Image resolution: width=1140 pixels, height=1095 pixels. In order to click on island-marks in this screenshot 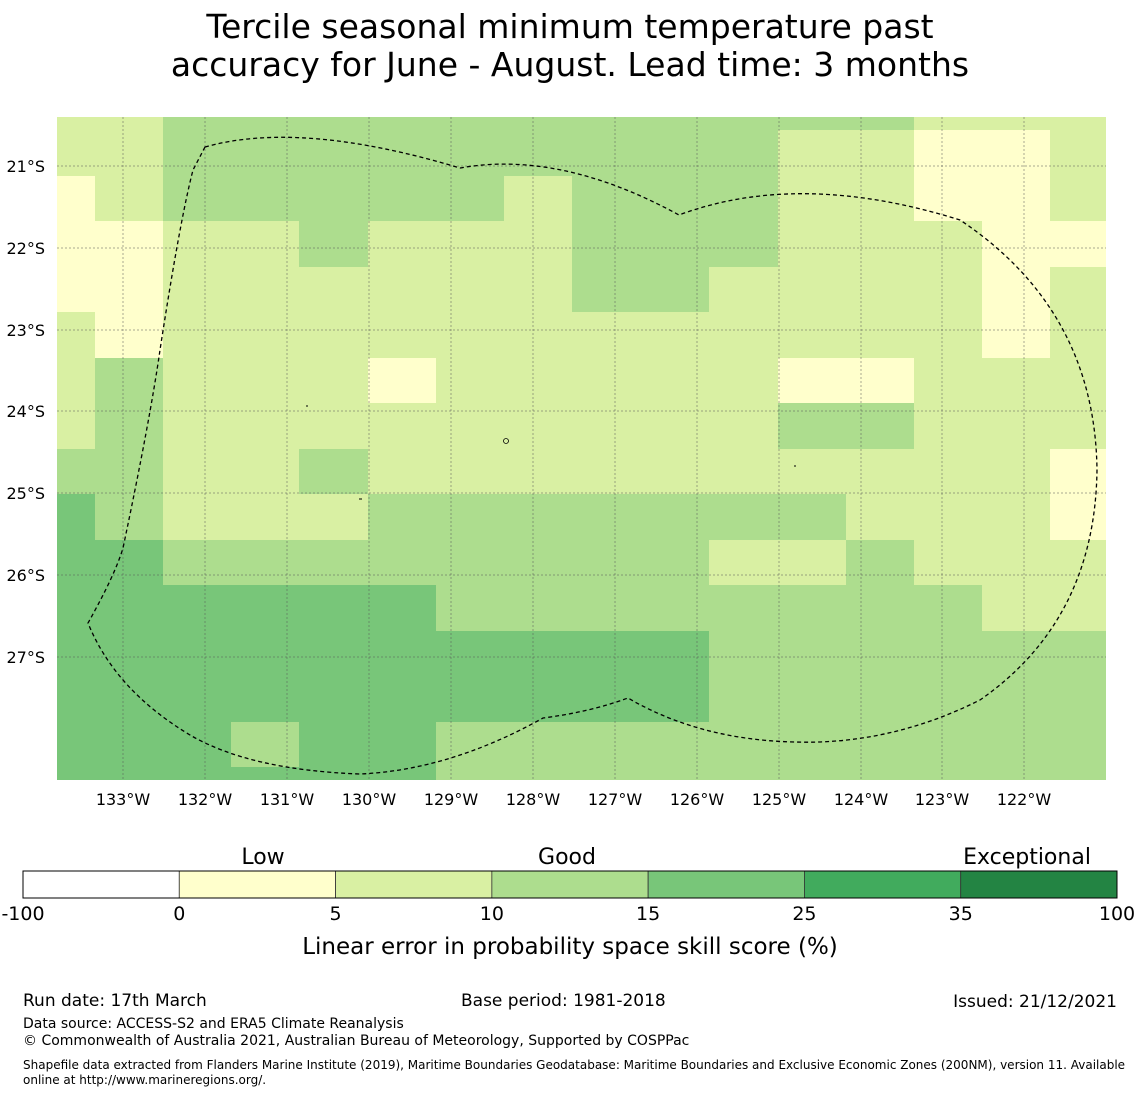, I will do `click(551, 452)`.